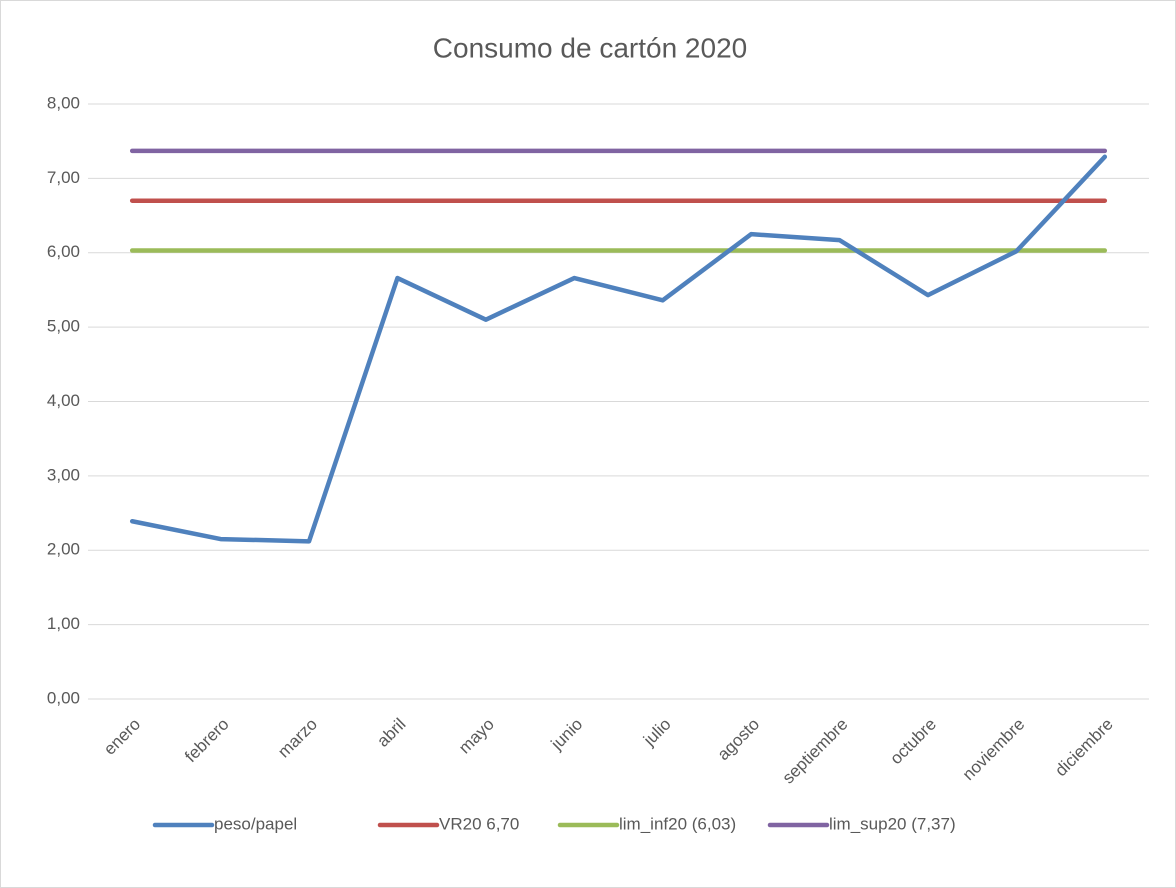  I want to click on legend-label: peso/papel, so click(255, 823).